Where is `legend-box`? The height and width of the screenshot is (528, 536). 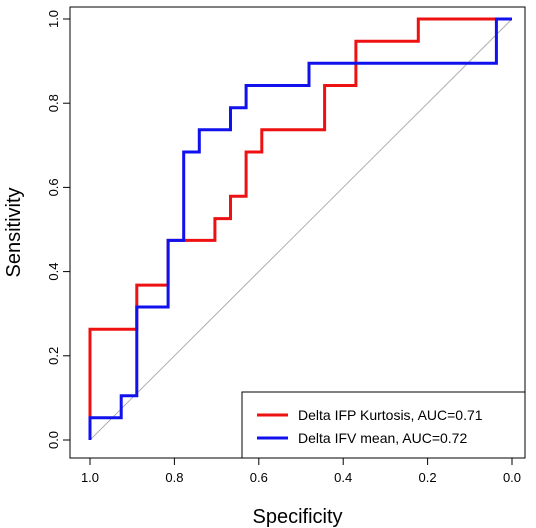
legend-box is located at coordinates (383, 425).